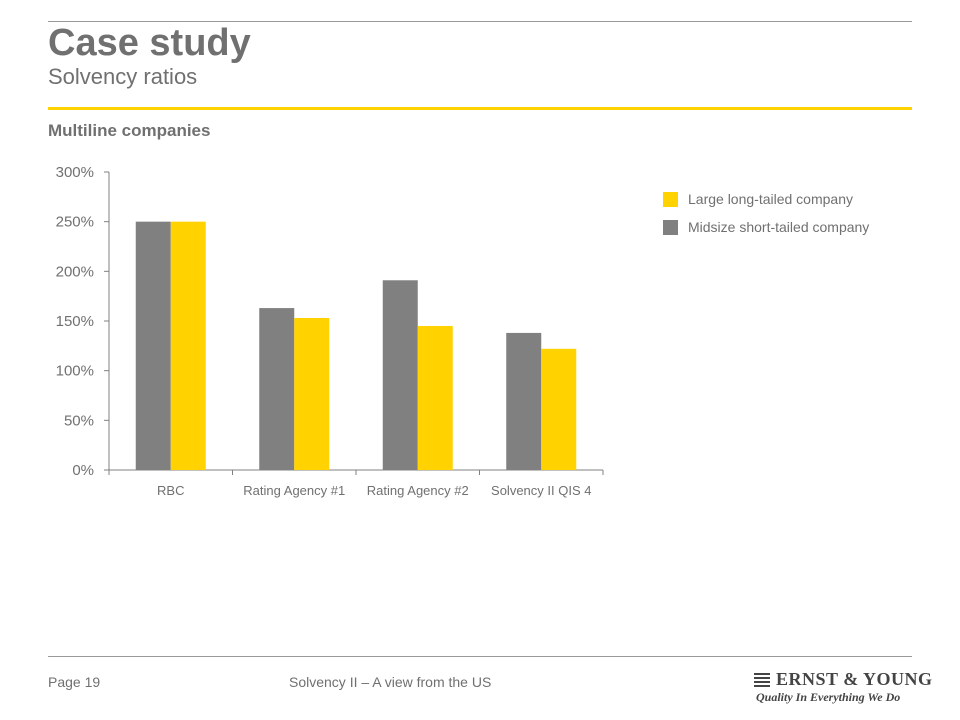 Image resolution: width=960 pixels, height=720 pixels. I want to click on x-category-label: Solvency II QIS 4, so click(541, 490).